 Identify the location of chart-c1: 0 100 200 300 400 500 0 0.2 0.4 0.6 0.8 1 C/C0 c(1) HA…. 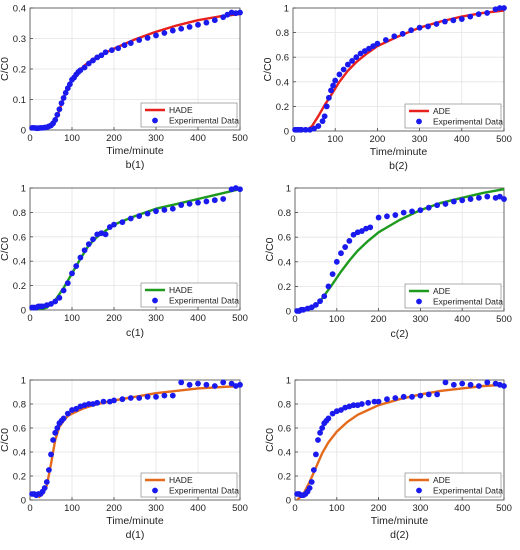
(124, 262).